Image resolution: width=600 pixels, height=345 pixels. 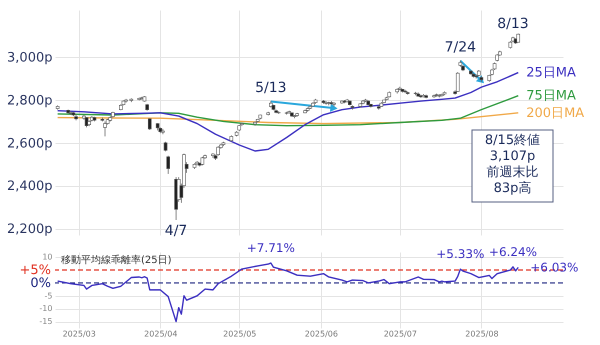 I want to click on ref-line-label: 0%, so click(x=40, y=283).